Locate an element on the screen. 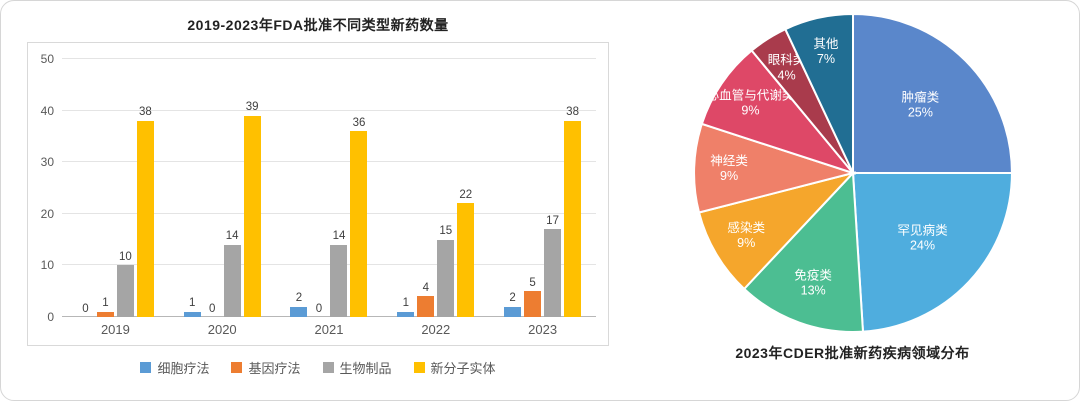 This screenshot has height=401, width=1080. y-tick-50: 50 is located at coordinates (47, 59).